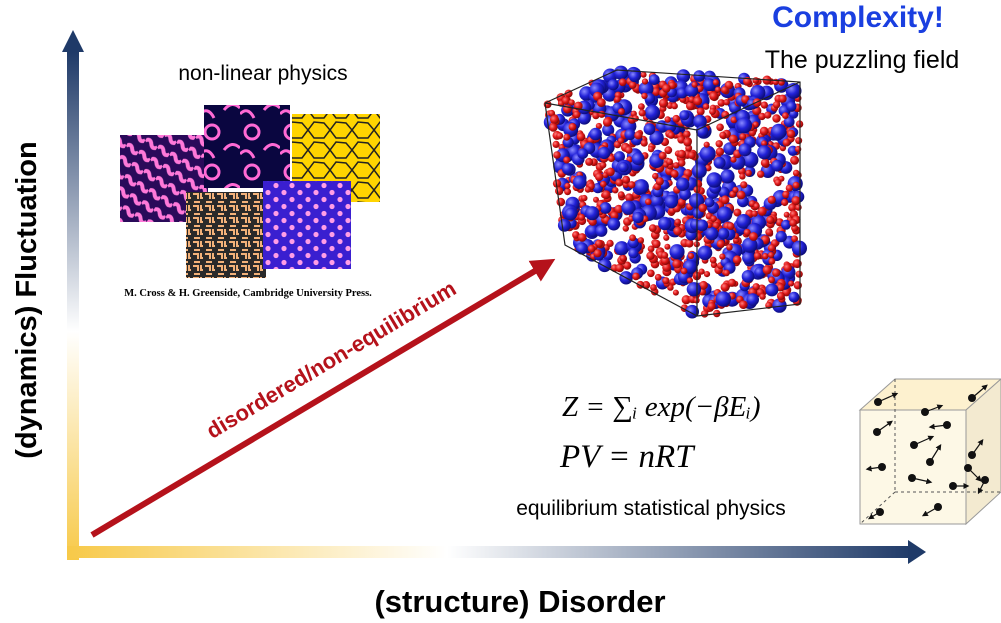 The width and height of the screenshot is (1001, 623). I want to click on equilibrium-caption: equilibrium statistical physics, so click(651, 508).